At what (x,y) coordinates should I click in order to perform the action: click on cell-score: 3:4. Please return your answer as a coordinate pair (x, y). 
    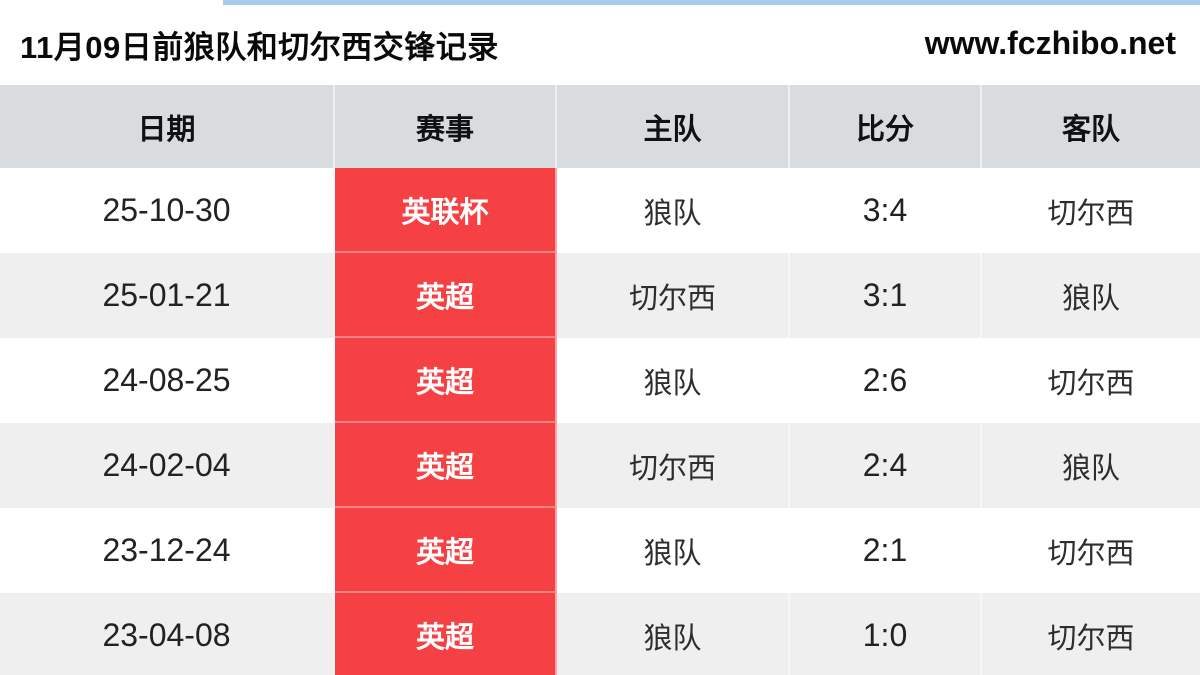
    Looking at the image, I should click on (886, 210).